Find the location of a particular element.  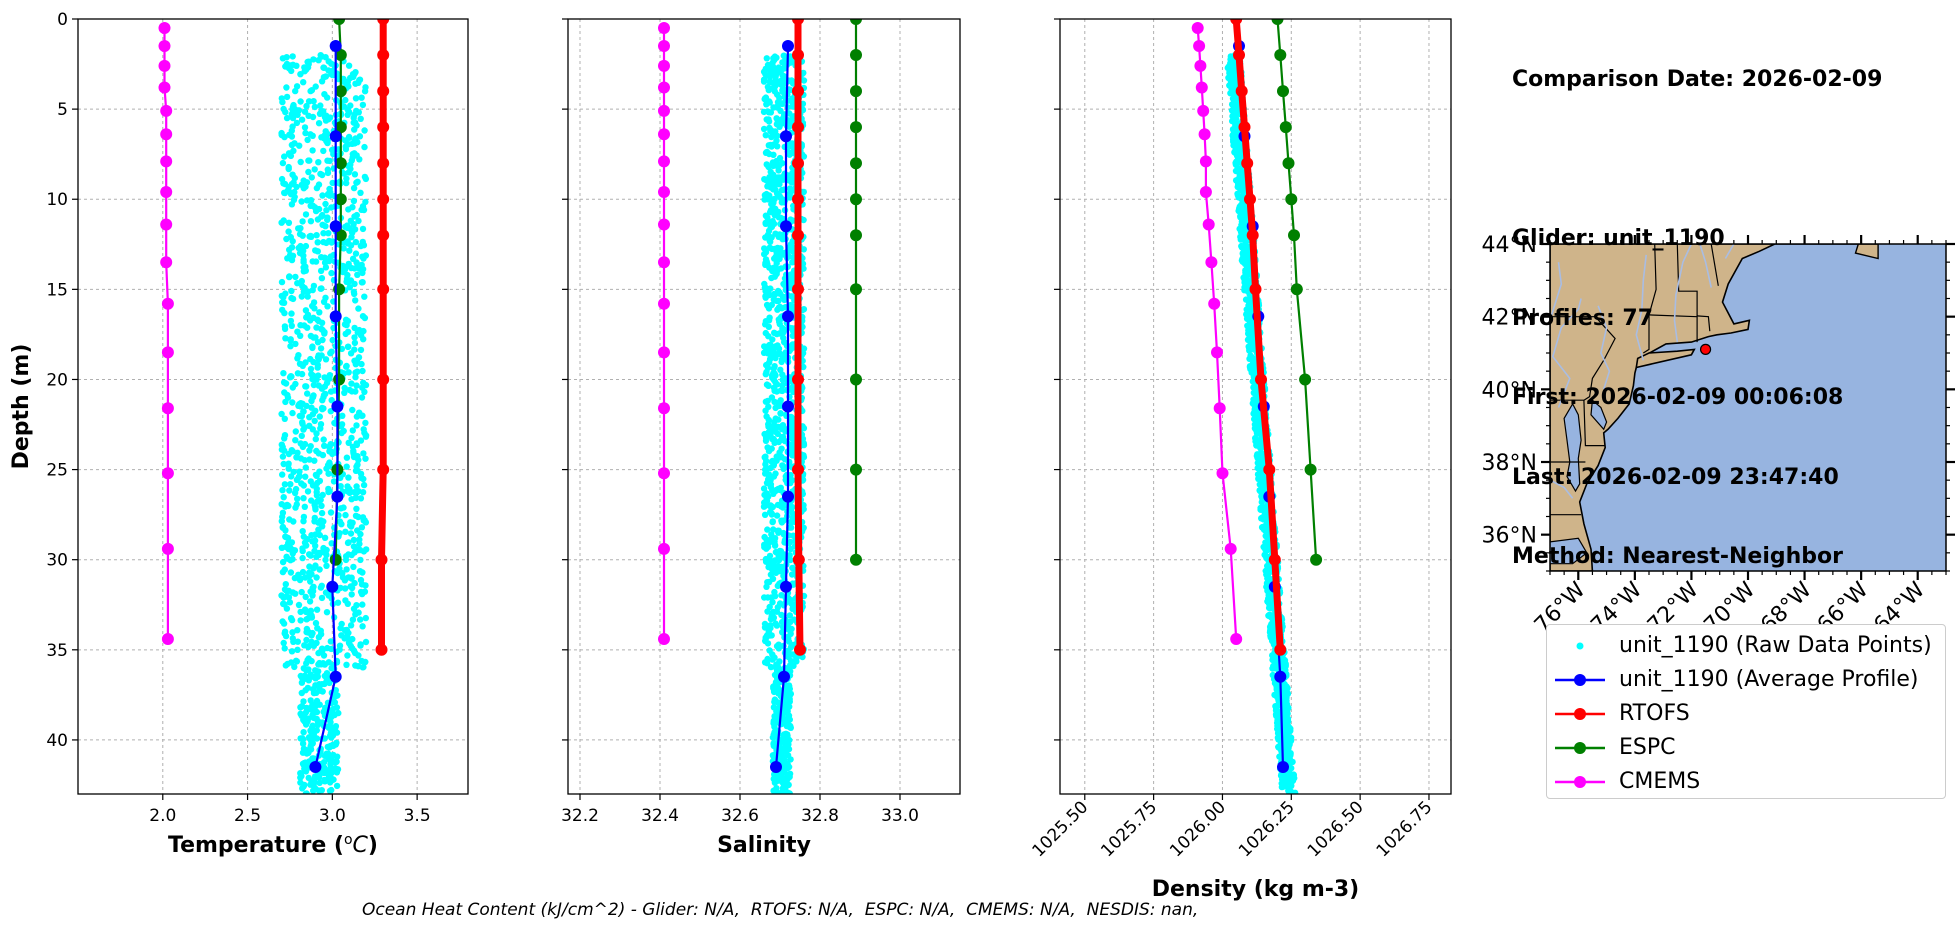

map-lat-label: 42°N is located at coordinates (1509, 318).